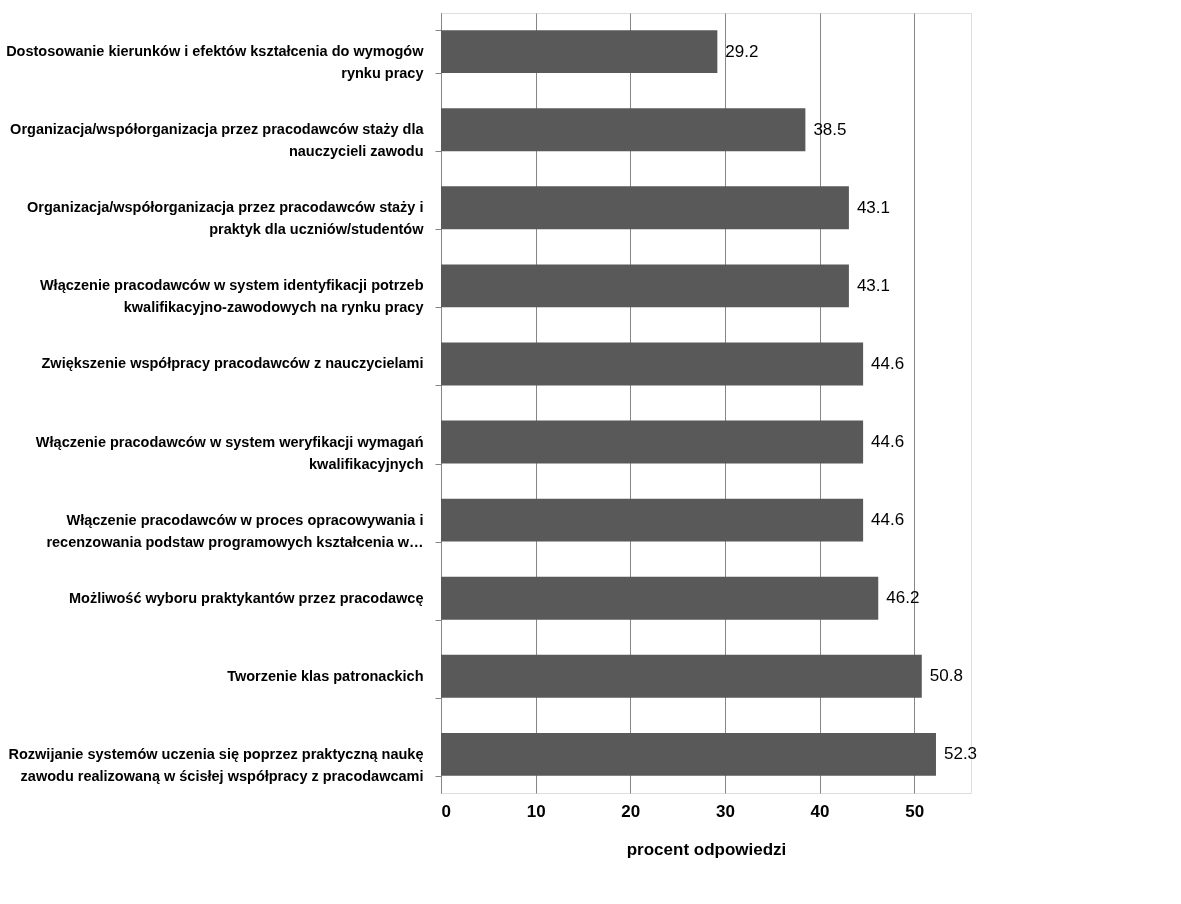 Image resolution: width=1181 pixels, height=904 pixels. What do you see at coordinates (217, 140) in the screenshot?
I see `y-tick-label: Organizacja/współorganizacja przez pracodawców staży dla nauczycieli zawodu` at bounding box center [217, 140].